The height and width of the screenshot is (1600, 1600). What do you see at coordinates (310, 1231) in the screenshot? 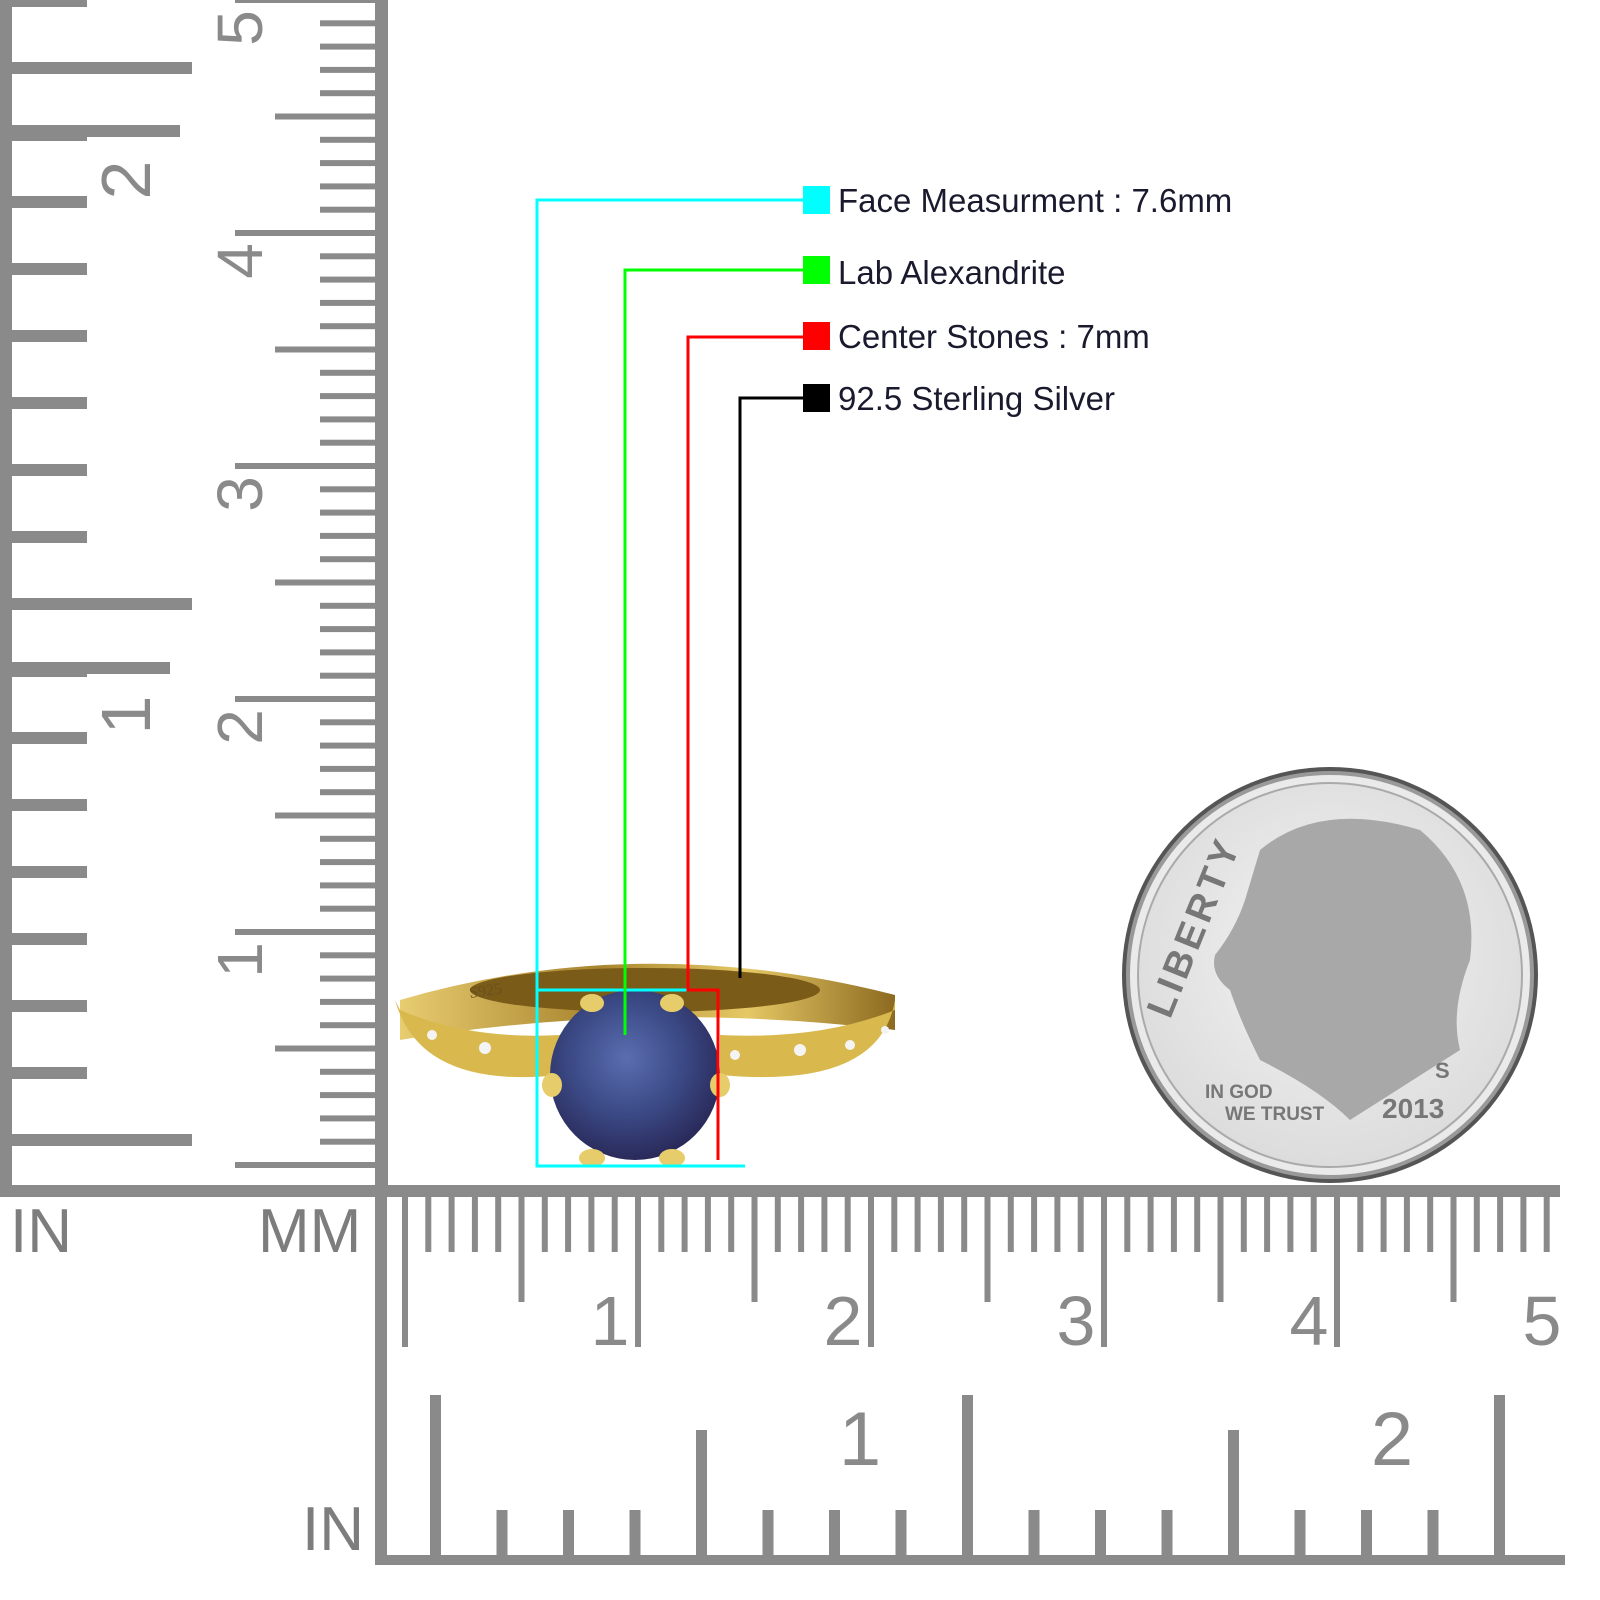
I see `left-unit-mm: MM` at bounding box center [310, 1231].